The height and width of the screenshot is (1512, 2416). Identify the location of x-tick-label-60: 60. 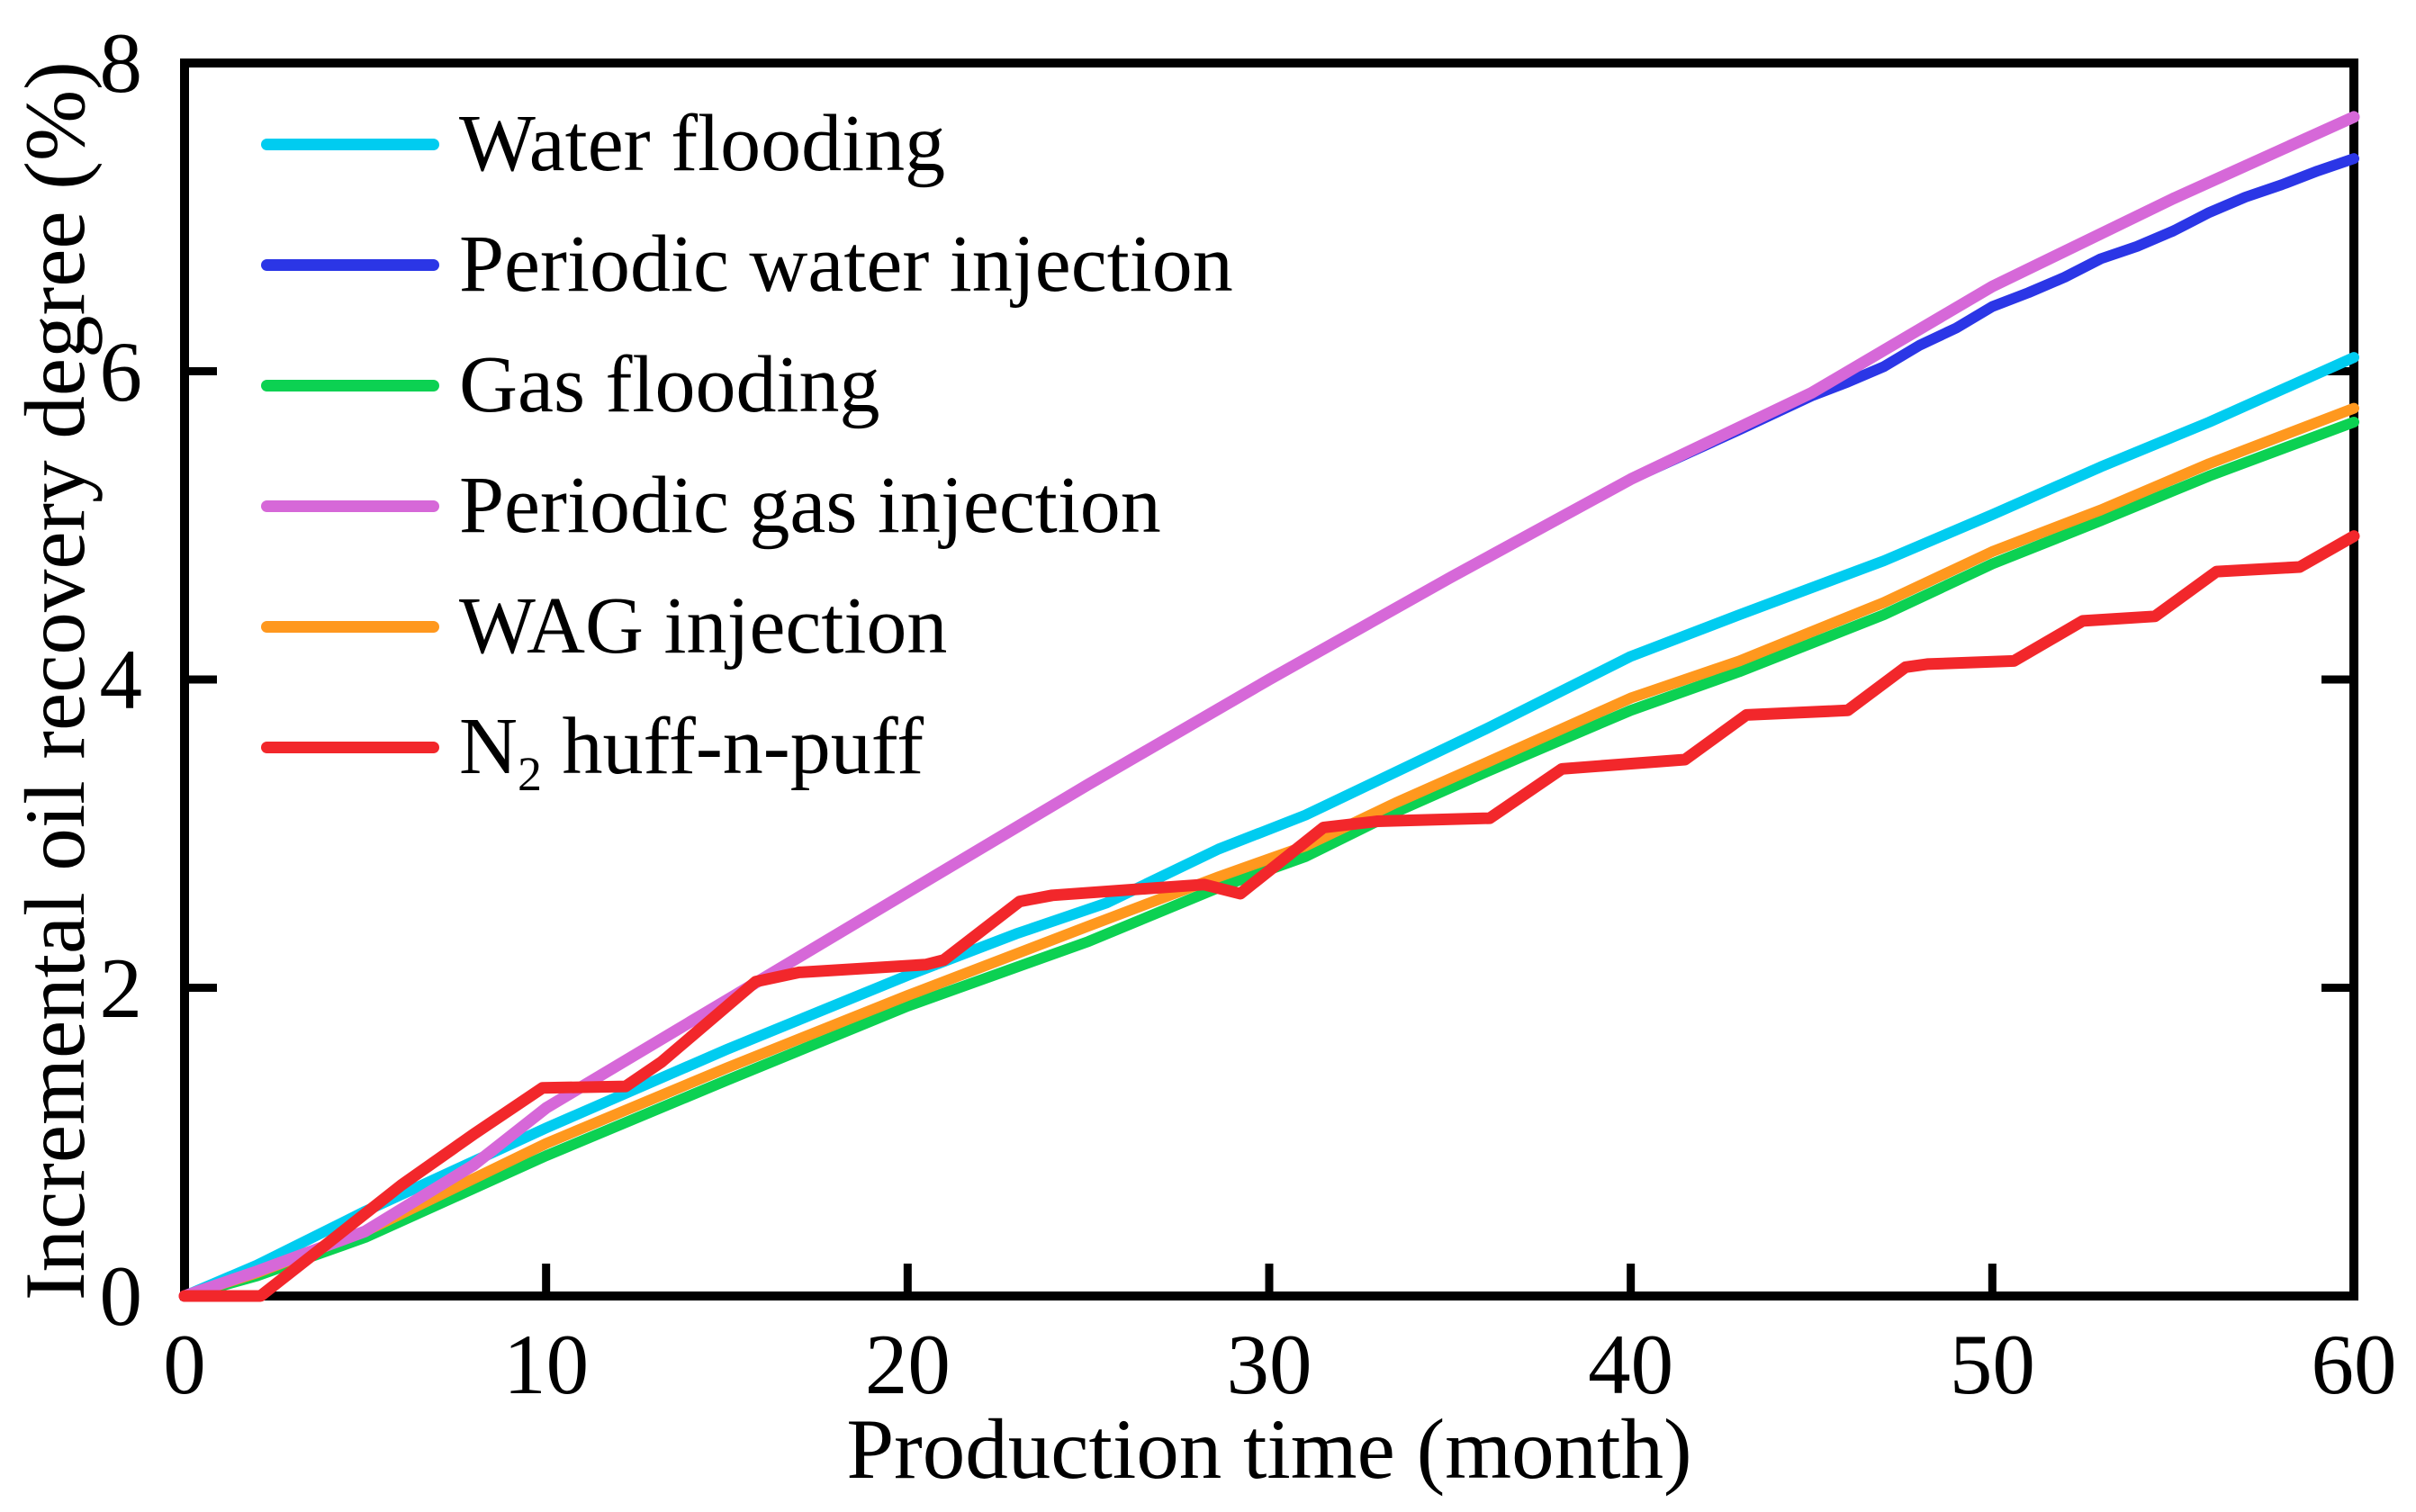
(2354, 1364).